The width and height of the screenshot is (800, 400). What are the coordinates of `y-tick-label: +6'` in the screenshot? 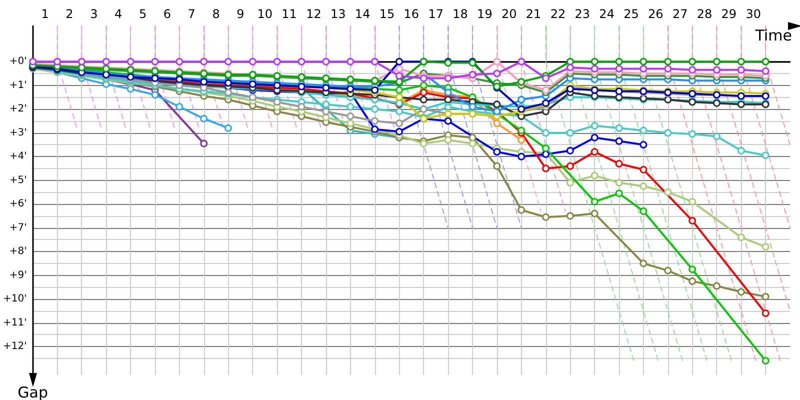 It's located at (18, 204).